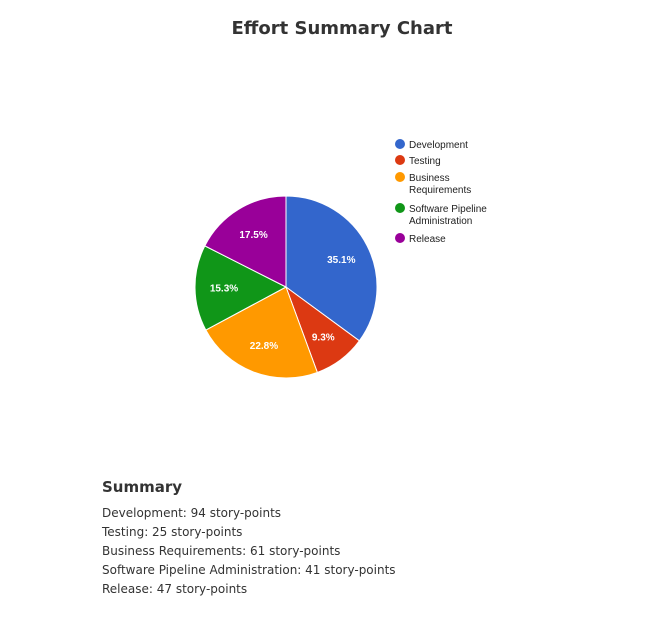  I want to click on legend-label-release: Release, so click(427, 239).